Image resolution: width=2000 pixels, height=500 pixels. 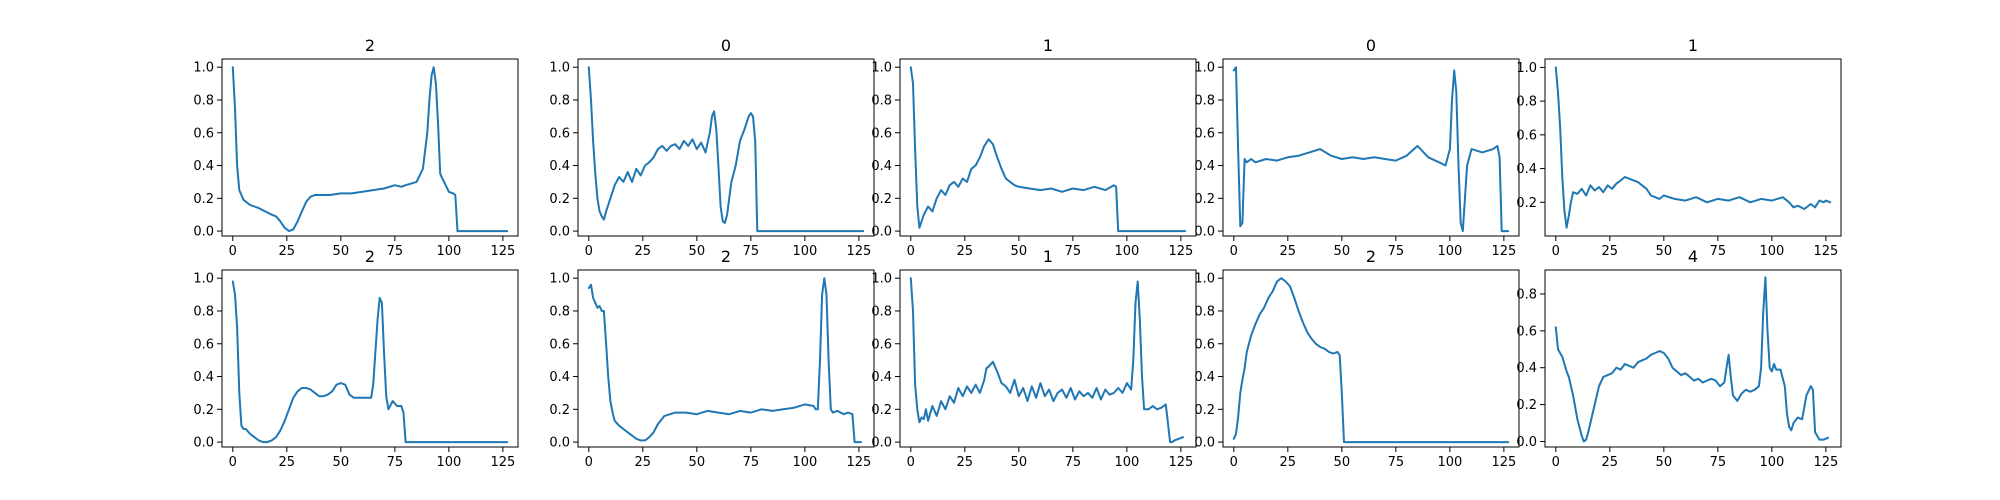 I want to click on subplot-panel: 1 0 25 50 75 100 125 0.2 0.4 0.6 0.8 1.0, so click(x=1679, y=147).